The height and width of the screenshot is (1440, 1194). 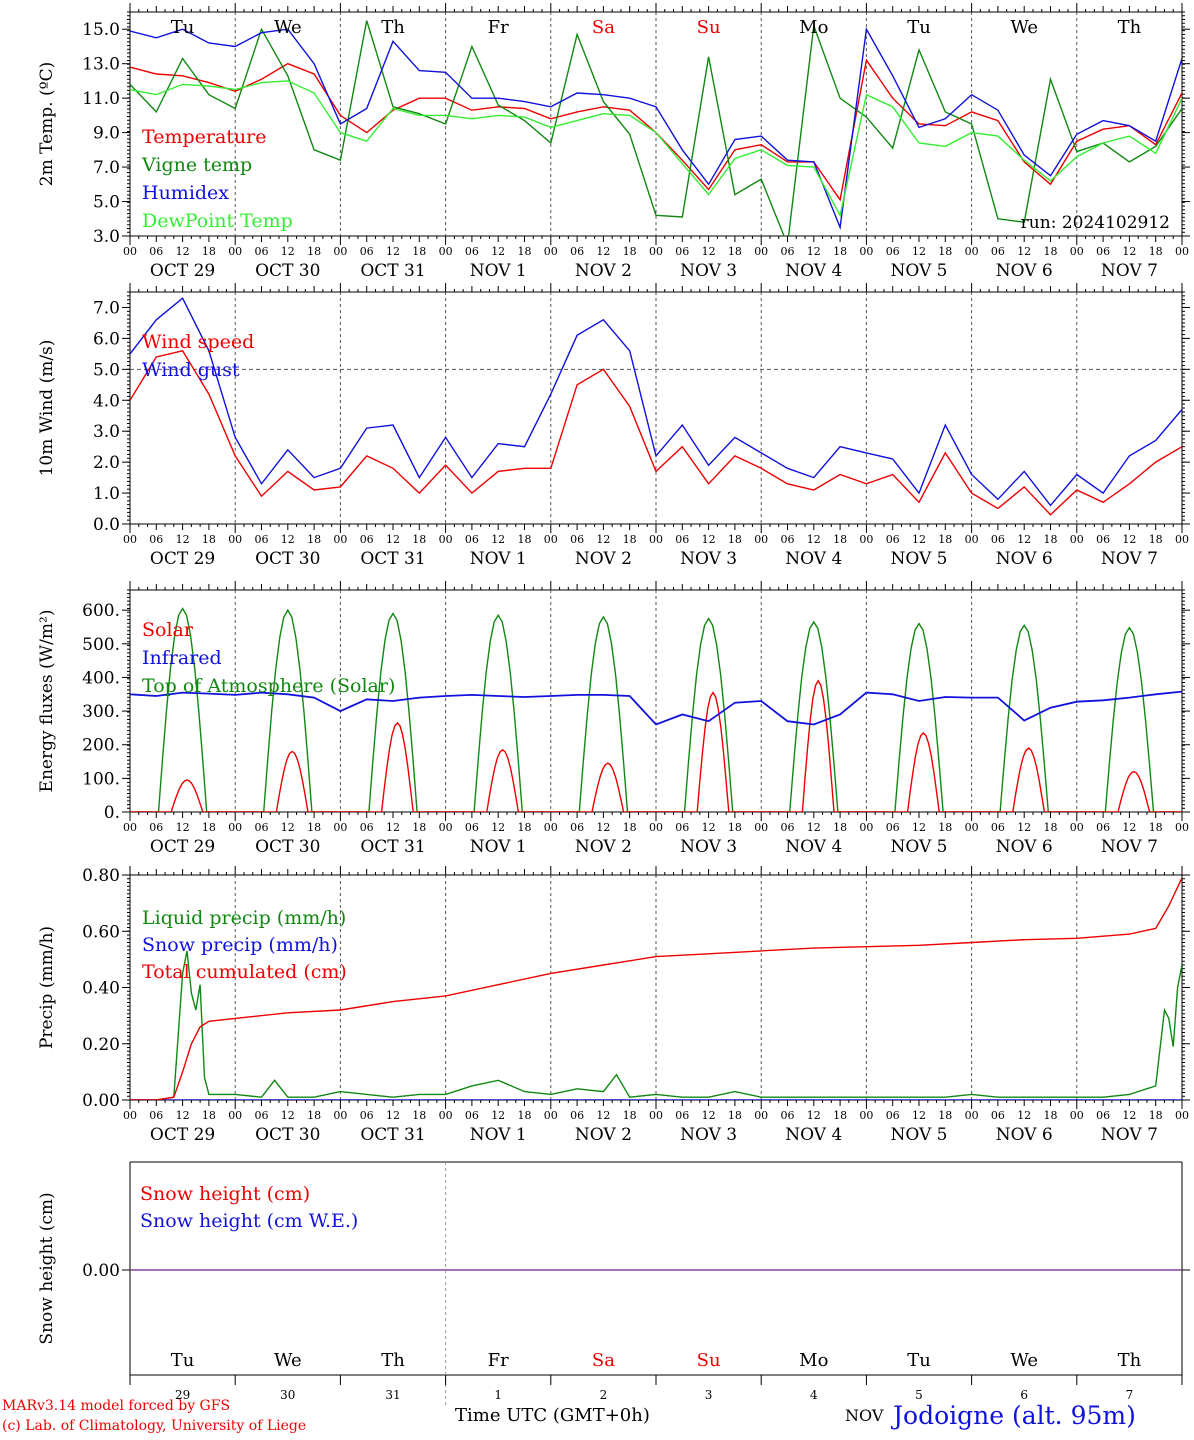 I want to click on series-wind-speed, so click(x=656, y=433).